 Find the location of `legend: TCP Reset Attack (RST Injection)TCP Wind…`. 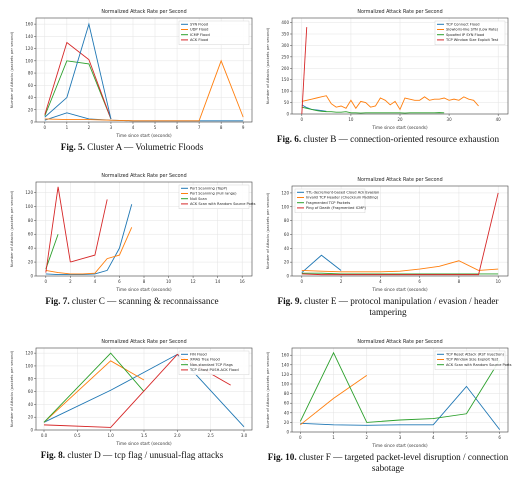

legend: TCP Reset Attack (RST Injection)TCP Wind… is located at coordinates (473, 360).